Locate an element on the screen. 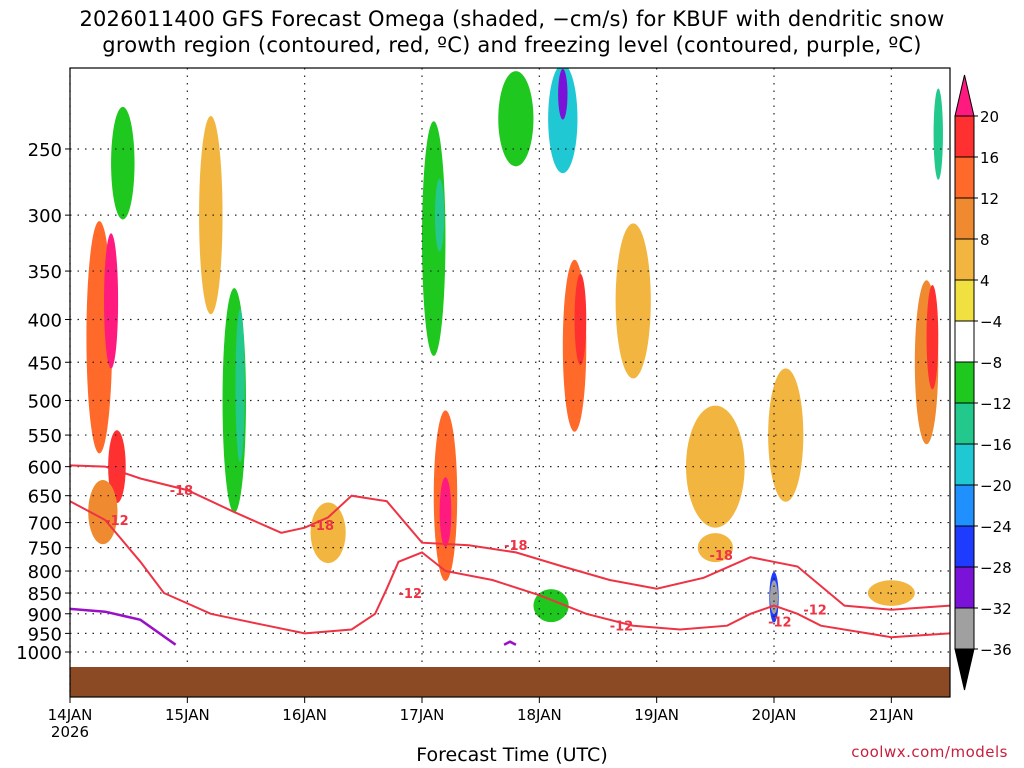 The image size is (1024, 768). ground-layer is located at coordinates (510, 682).